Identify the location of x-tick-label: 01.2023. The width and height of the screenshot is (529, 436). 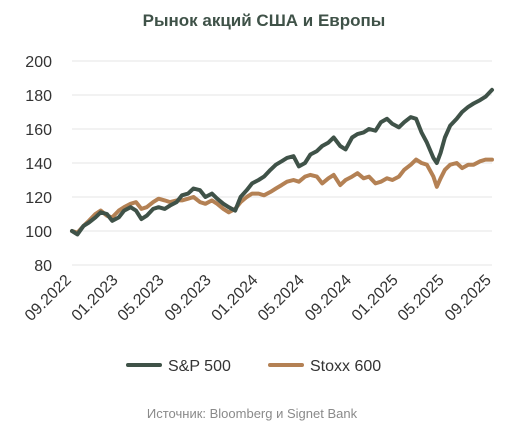
(95, 298).